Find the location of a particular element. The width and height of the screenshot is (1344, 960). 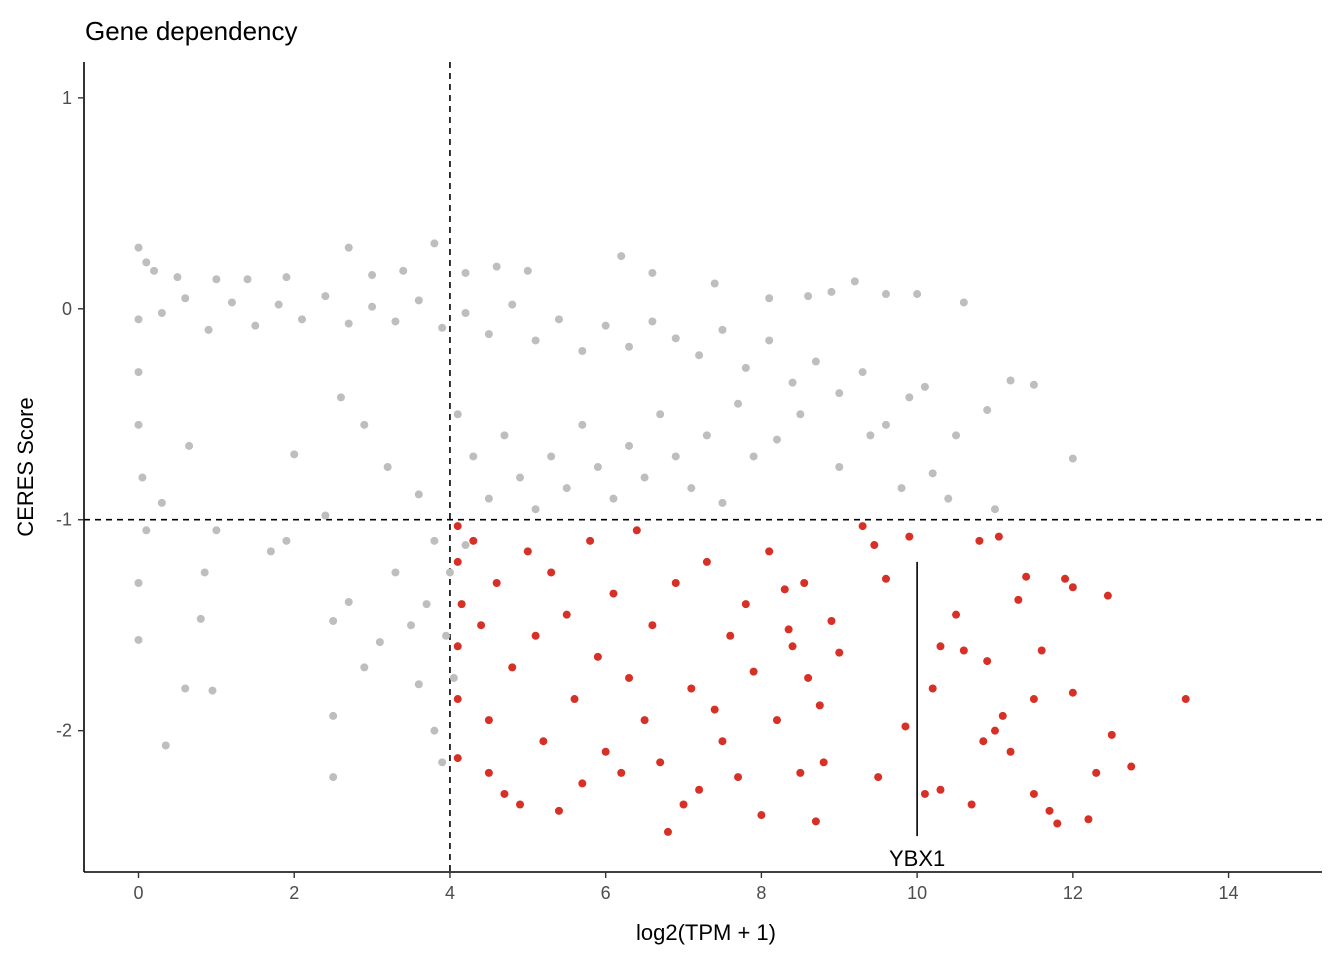

y-tick-label: 0 is located at coordinates (67, 309).